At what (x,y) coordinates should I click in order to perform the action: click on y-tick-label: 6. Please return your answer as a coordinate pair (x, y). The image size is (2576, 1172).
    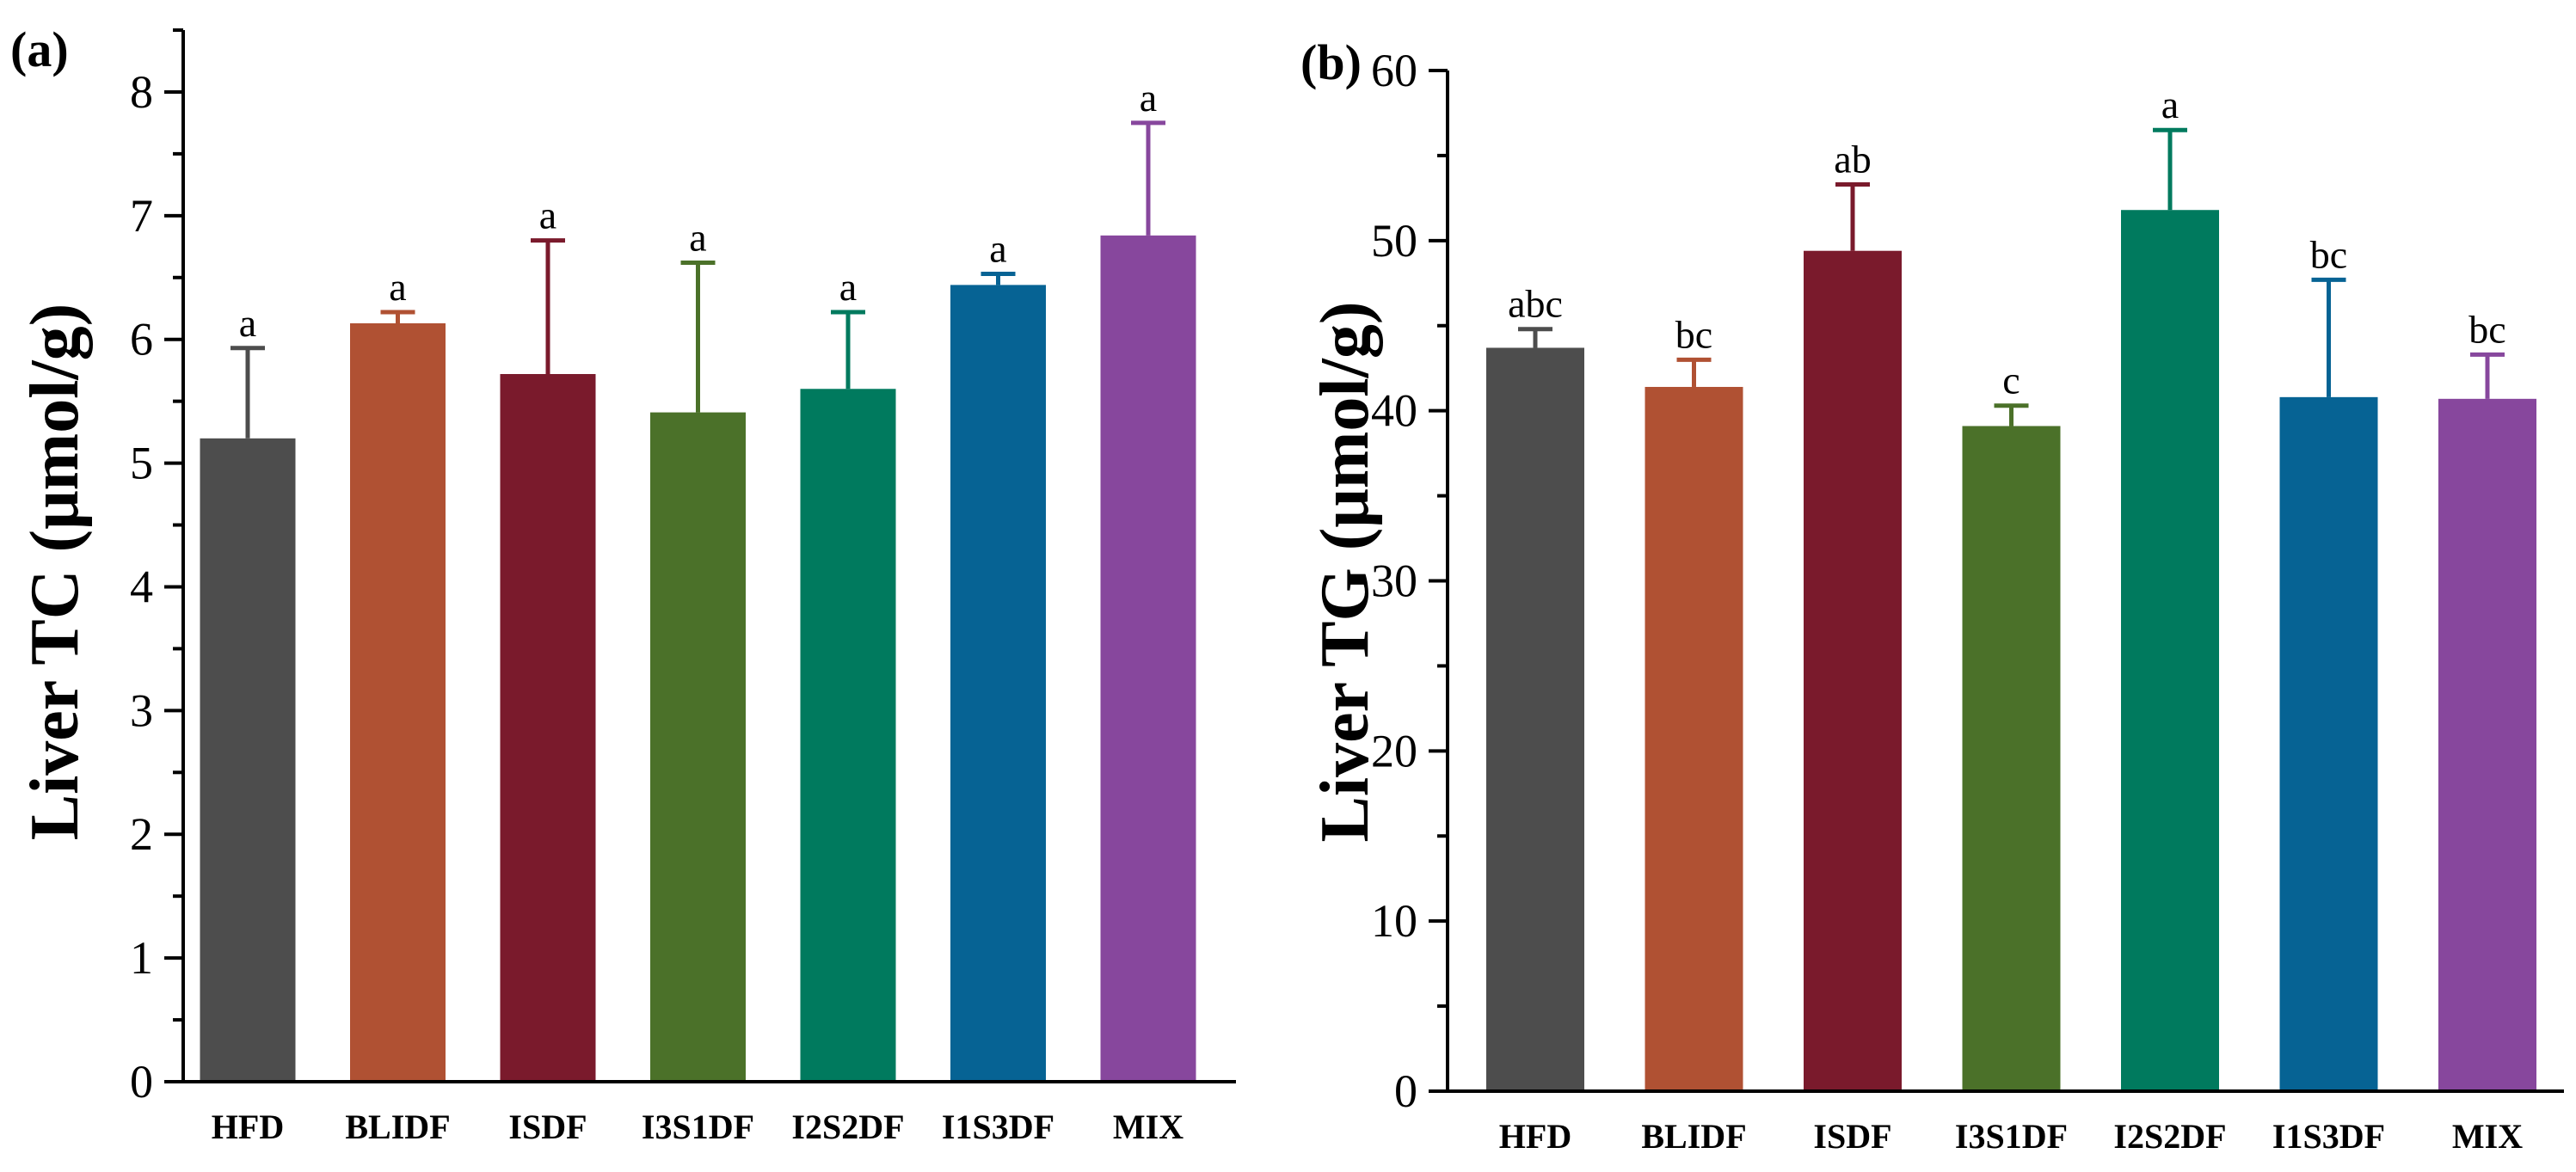
    Looking at the image, I should click on (141, 339).